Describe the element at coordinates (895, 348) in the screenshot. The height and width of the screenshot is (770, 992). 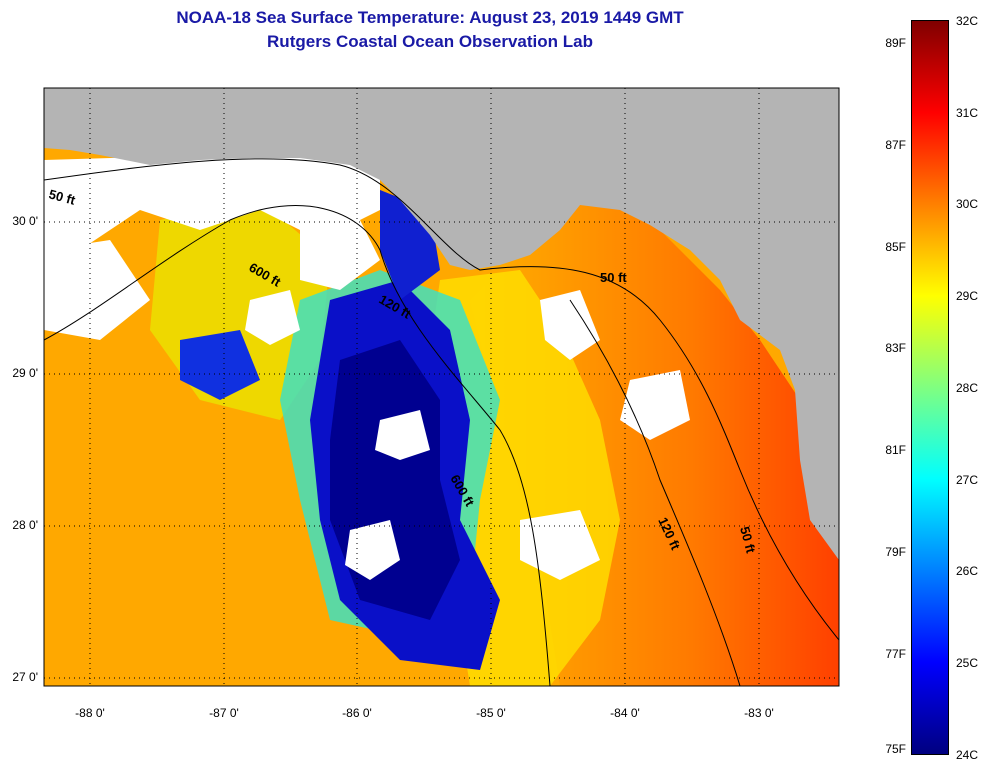
I see `colorbar-fahrenheit-label: 83F` at that location.